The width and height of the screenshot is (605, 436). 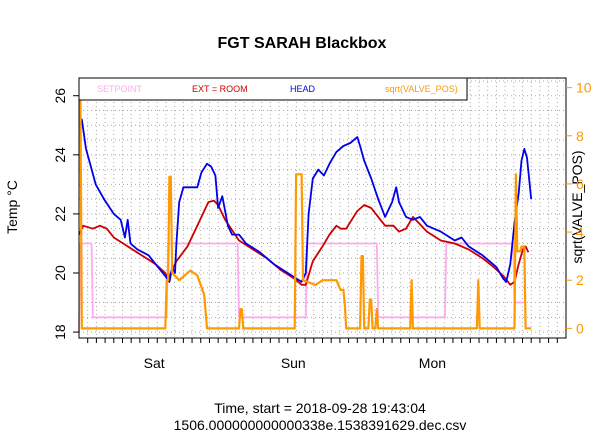 I want to click on x-tick-label: Sat, so click(x=154, y=363).